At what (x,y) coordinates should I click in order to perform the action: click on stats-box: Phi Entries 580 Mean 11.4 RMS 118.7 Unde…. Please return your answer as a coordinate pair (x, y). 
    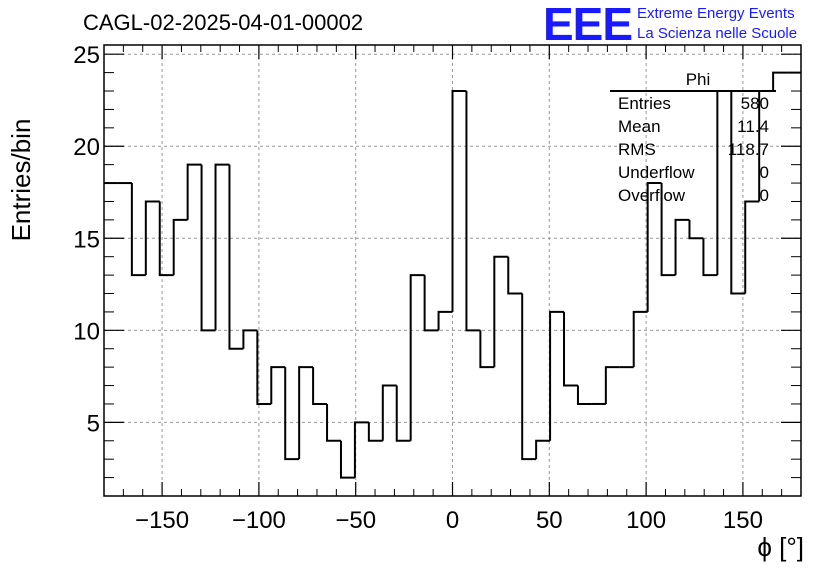
    Looking at the image, I should click on (693, 138).